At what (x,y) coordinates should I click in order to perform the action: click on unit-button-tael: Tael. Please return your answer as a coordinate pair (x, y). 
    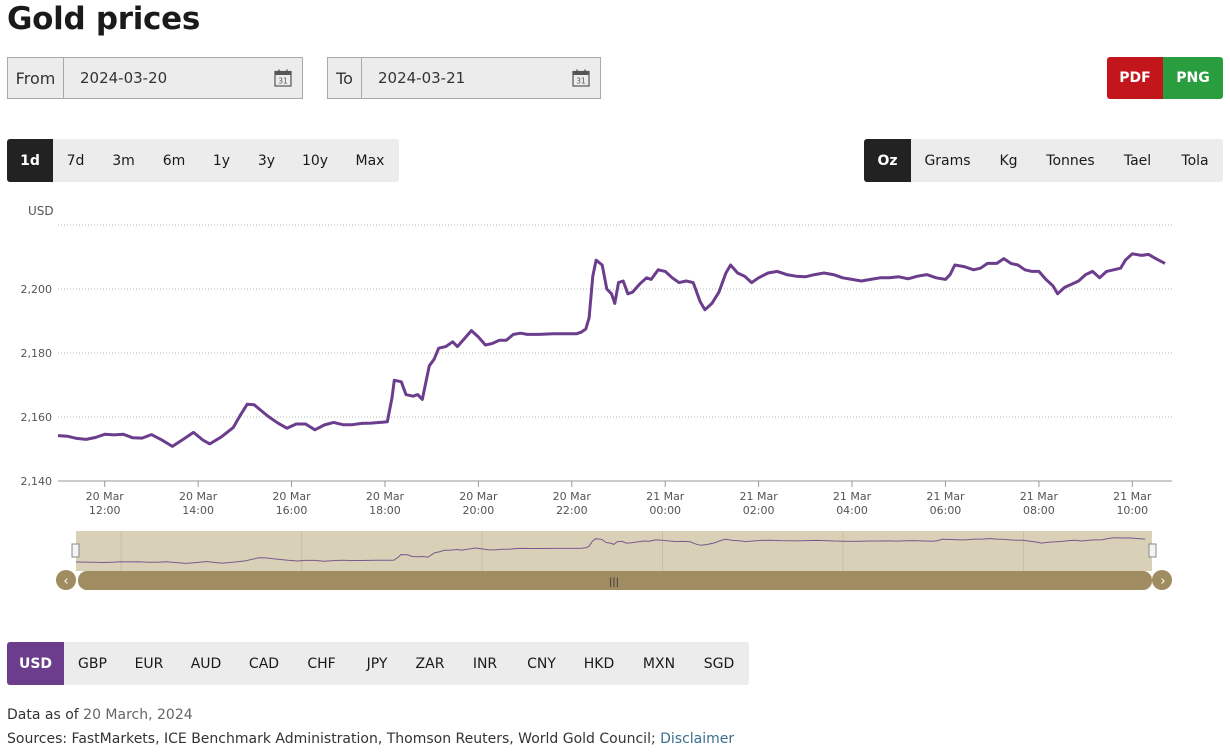
    Looking at the image, I should click on (1137, 160).